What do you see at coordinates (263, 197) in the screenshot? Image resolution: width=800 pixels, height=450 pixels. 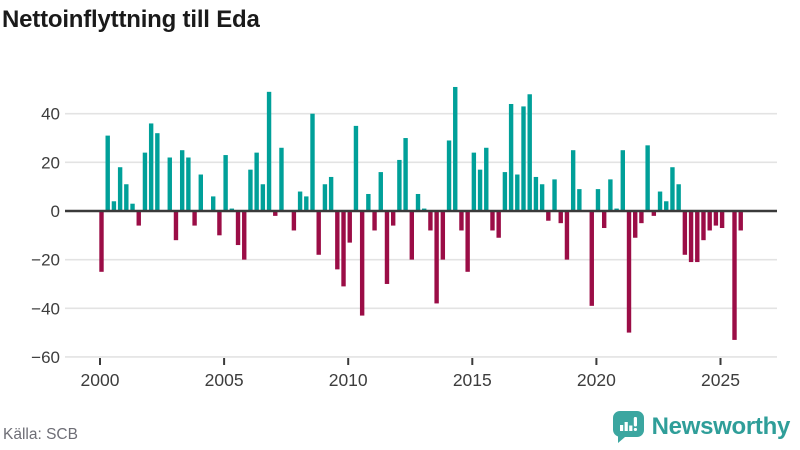 I see `bar-2006Q3` at bounding box center [263, 197].